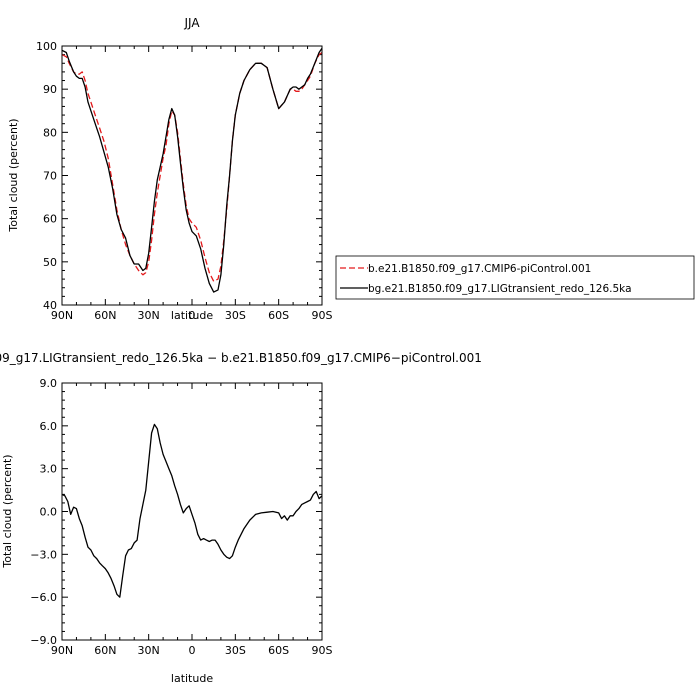 Image resolution: width=700 pixels, height=700 pixels. What do you see at coordinates (50, 305) in the screenshot?
I see `y-tick-label: 40` at bounding box center [50, 305].